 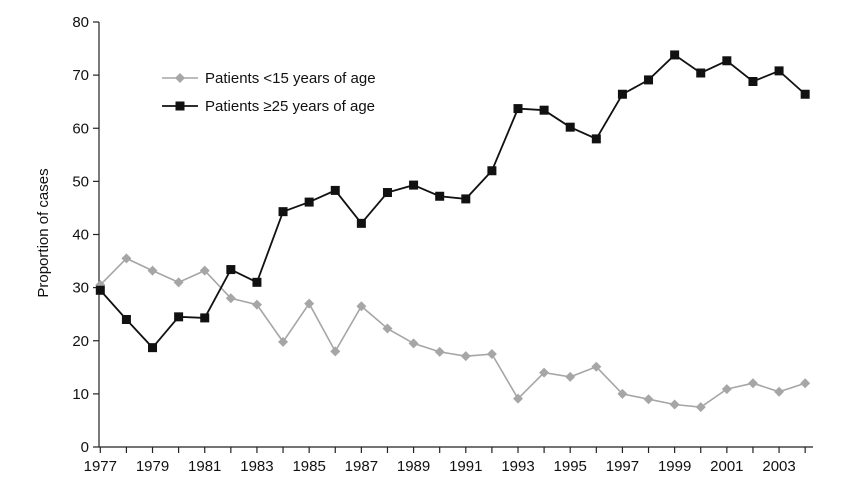 I want to click on x-tick-label: 1981, so click(x=204, y=466).